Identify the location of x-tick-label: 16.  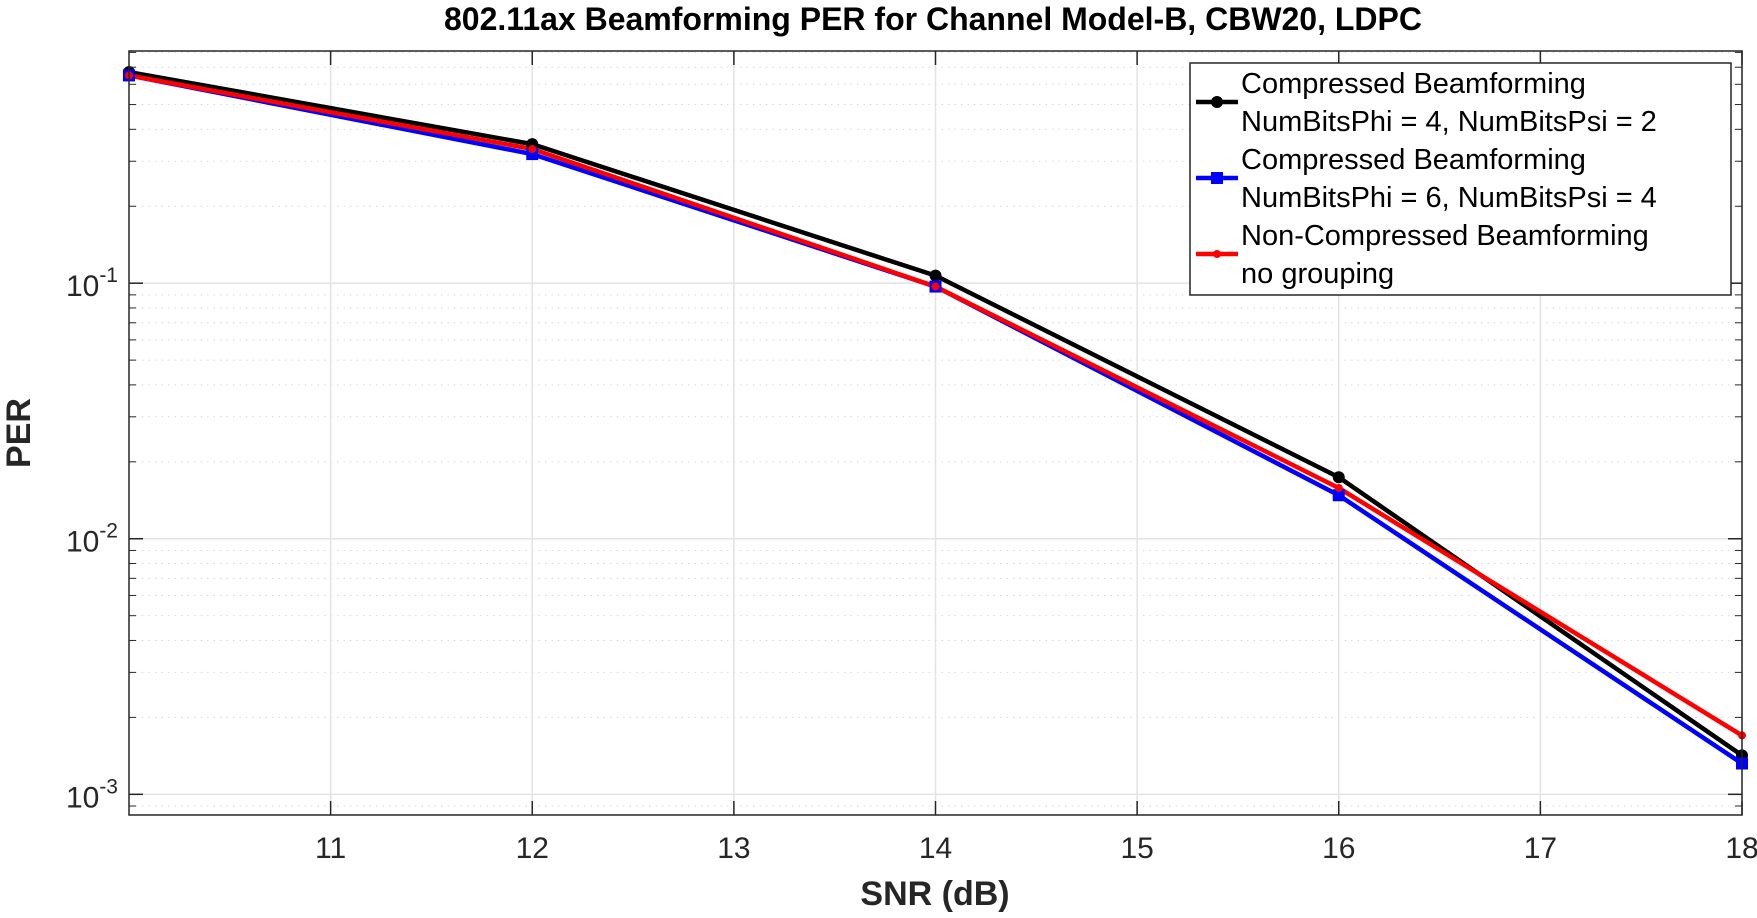
(1338, 848).